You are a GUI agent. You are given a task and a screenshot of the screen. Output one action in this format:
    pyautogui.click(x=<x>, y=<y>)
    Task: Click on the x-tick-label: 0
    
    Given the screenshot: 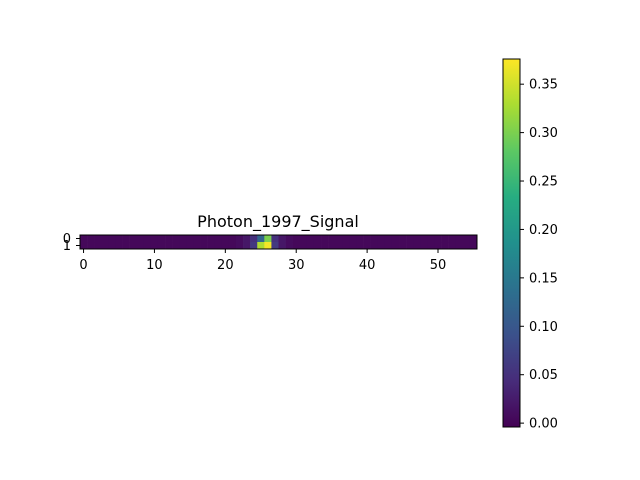 What is the action you would take?
    pyautogui.click(x=83, y=265)
    